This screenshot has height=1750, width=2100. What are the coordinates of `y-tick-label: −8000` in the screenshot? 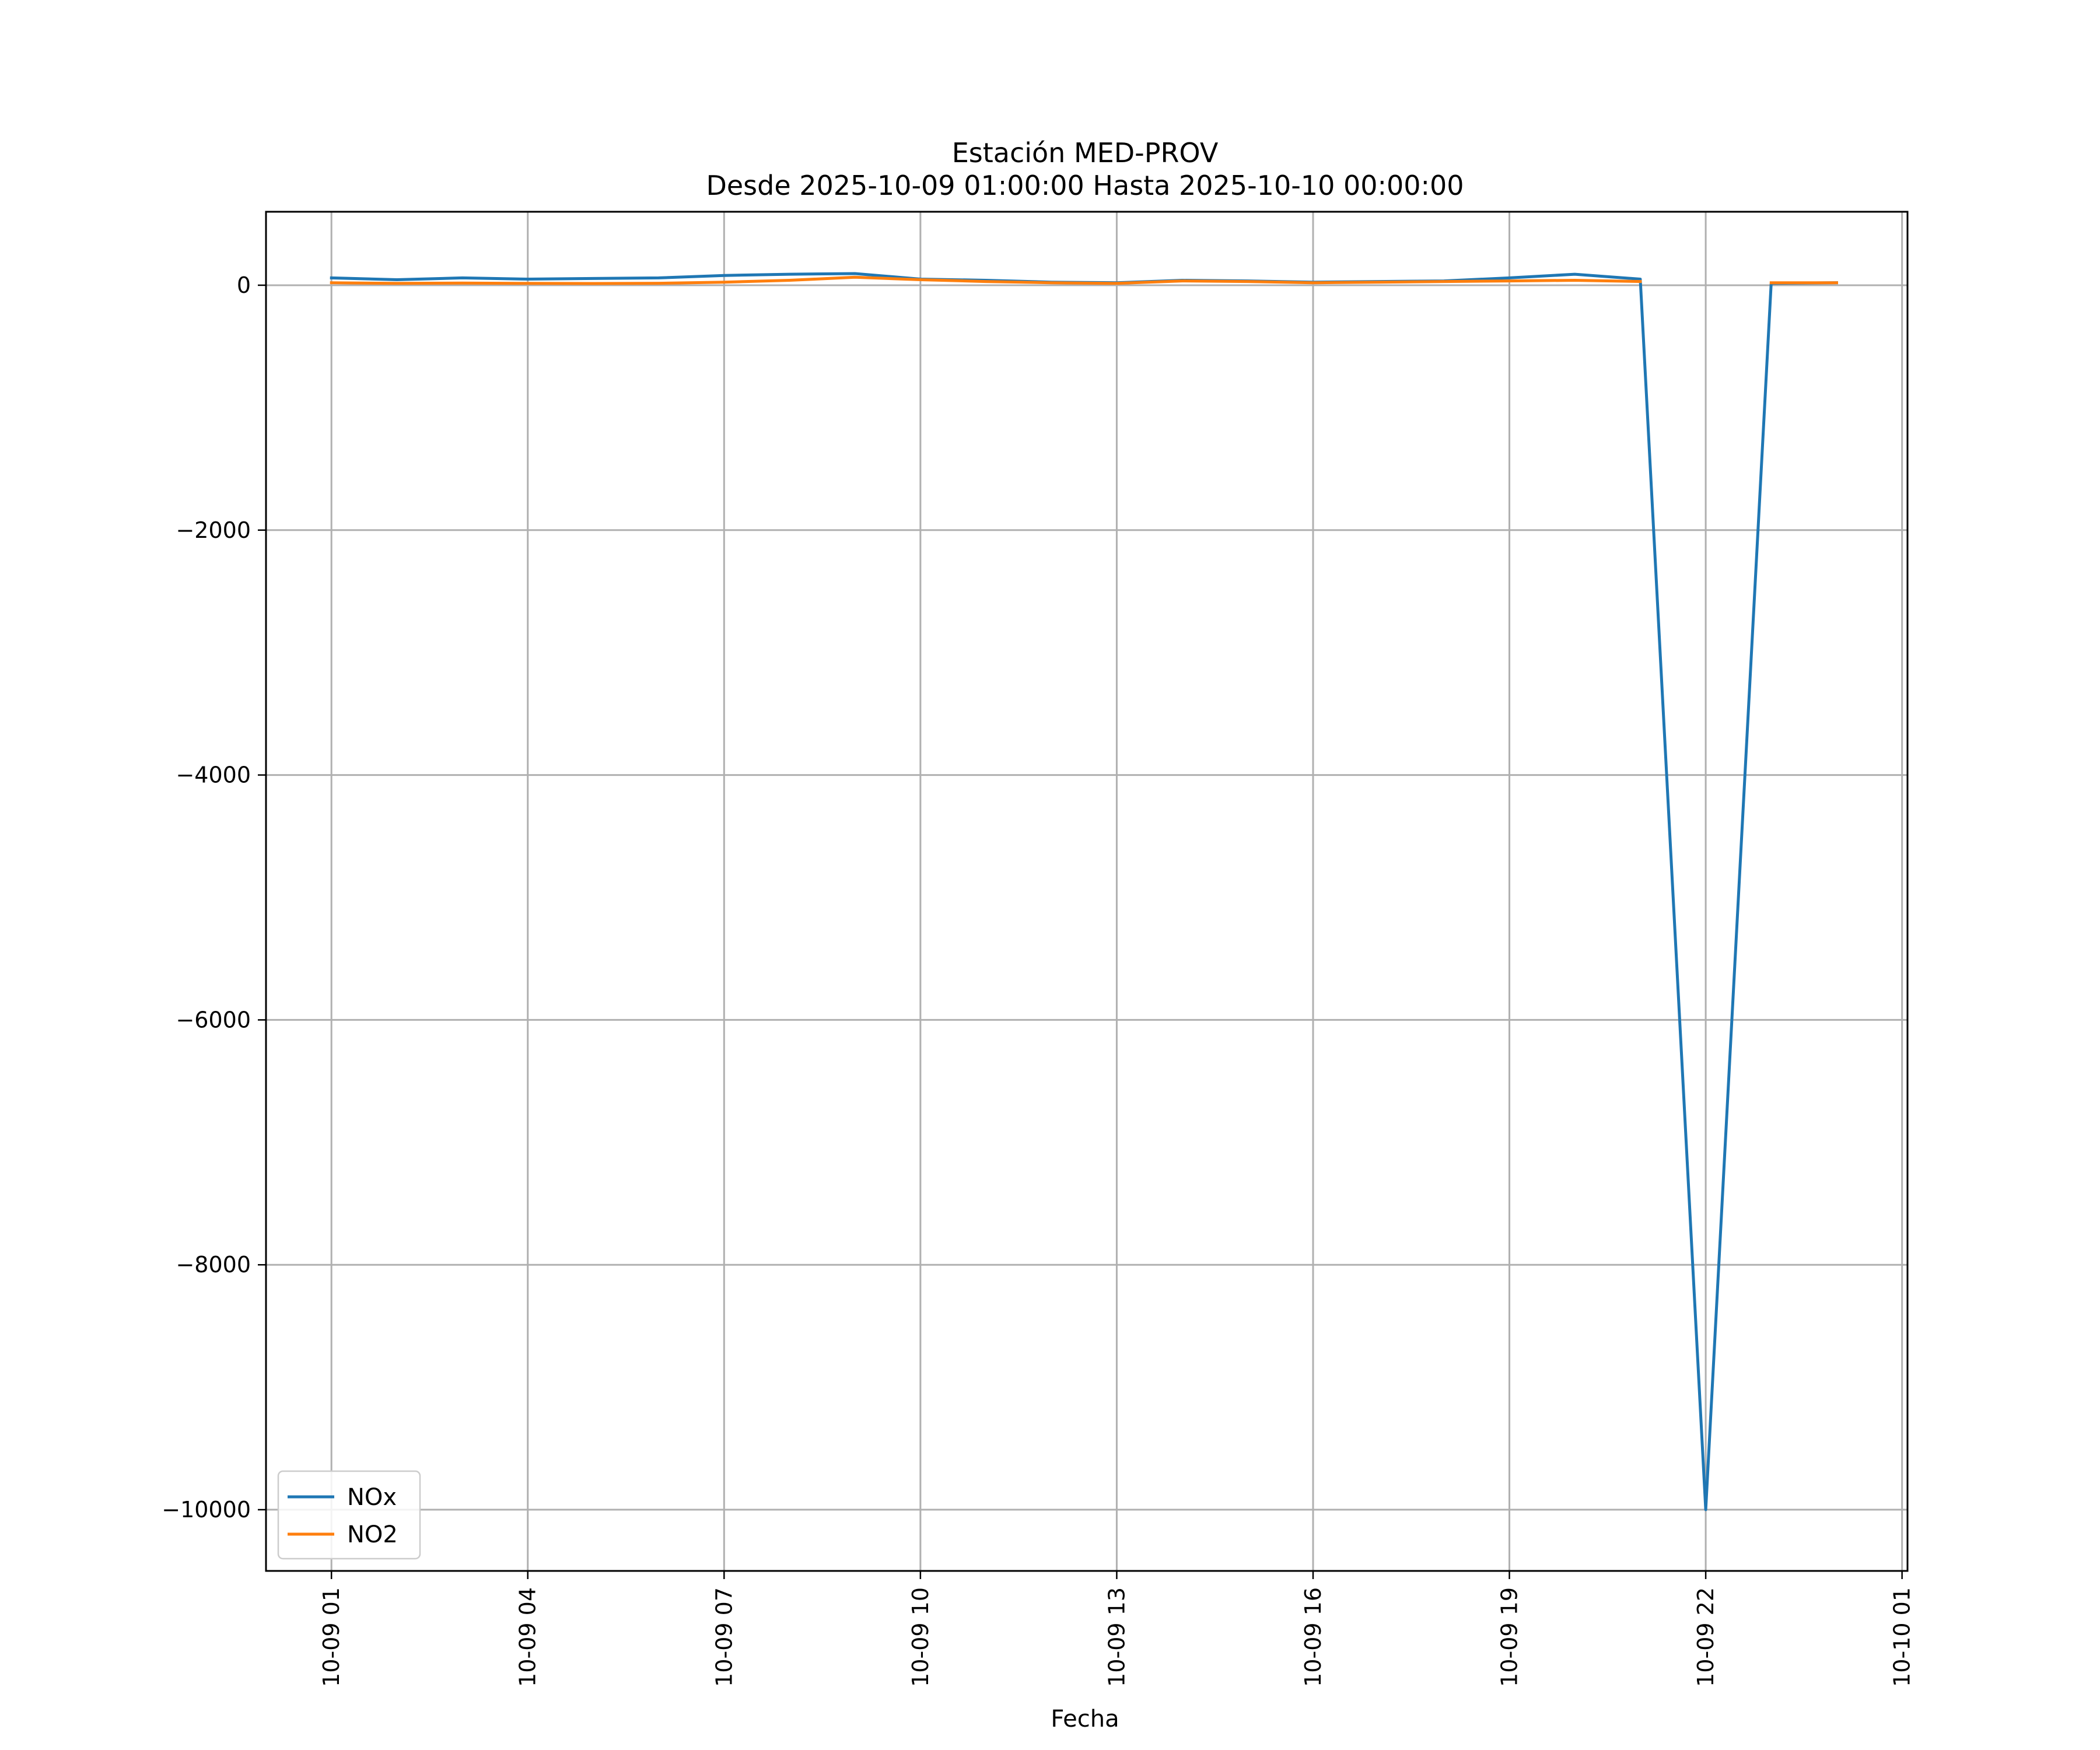 It's located at (213, 1265).